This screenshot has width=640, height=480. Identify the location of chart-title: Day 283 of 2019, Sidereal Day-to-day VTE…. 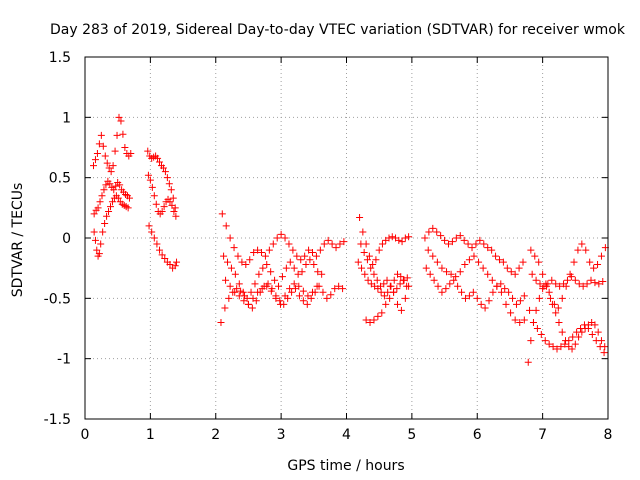
(338, 30).